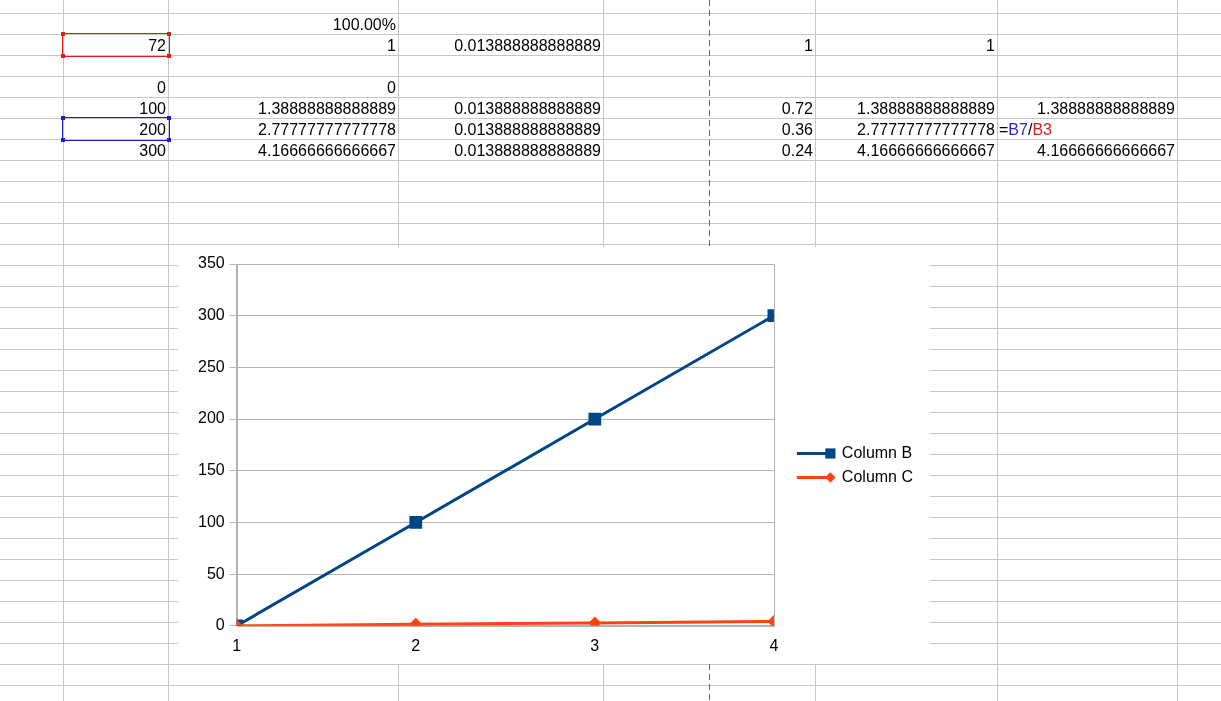 The width and height of the screenshot is (1221, 701). What do you see at coordinates (237, 645) in the screenshot?
I see `x-tick-label: 1` at bounding box center [237, 645].